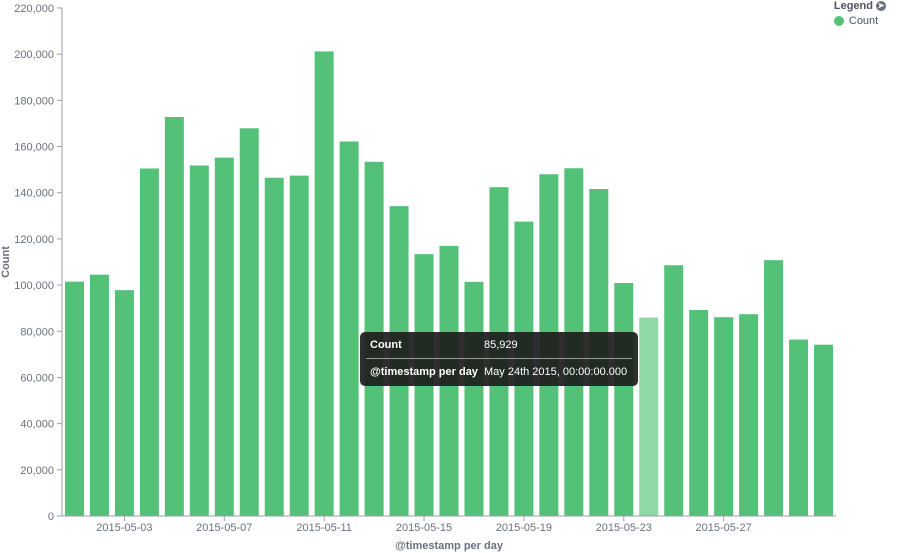  I want to click on y-tick-label: 200,000, so click(34, 55).